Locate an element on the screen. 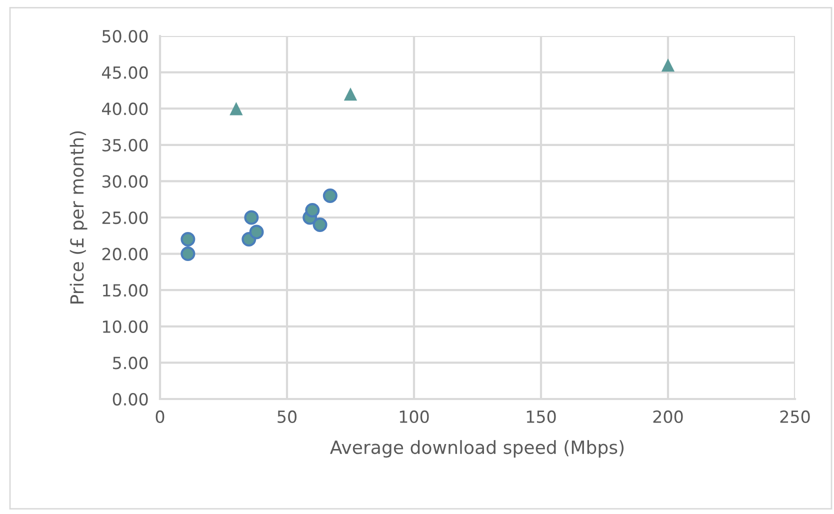 Image resolution: width=834 pixels, height=514 pixels. y-tick-label: 35.00 is located at coordinates (125, 145).